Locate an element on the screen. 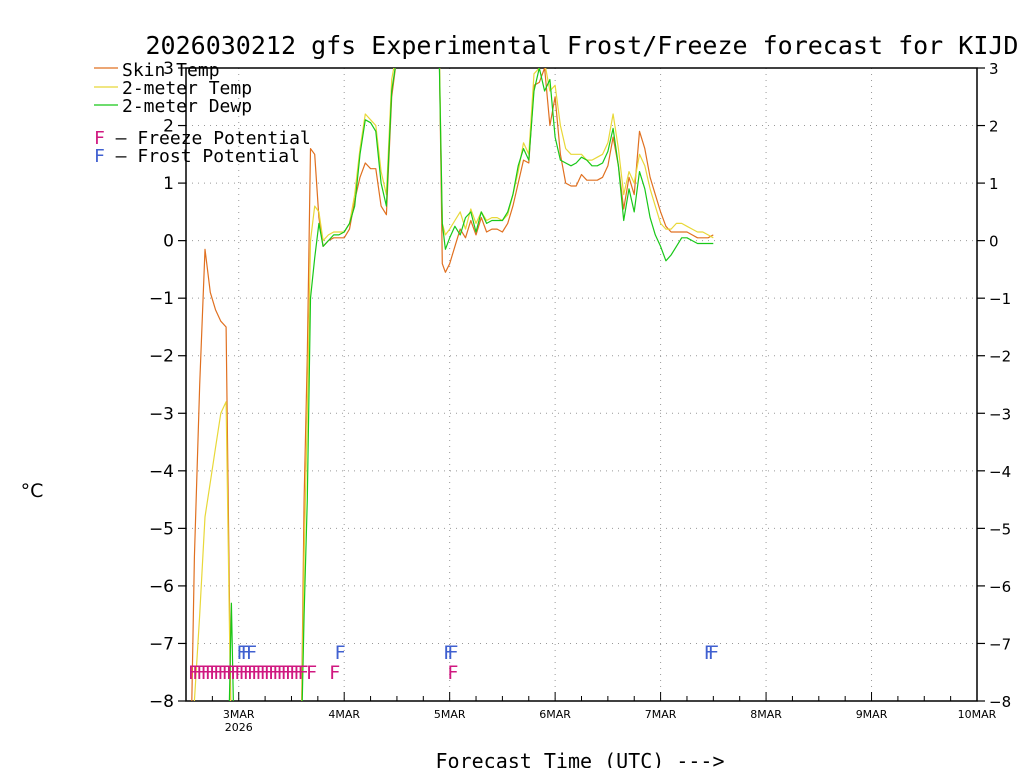  y-tick-label-right: 0 is located at coordinates (994, 242).